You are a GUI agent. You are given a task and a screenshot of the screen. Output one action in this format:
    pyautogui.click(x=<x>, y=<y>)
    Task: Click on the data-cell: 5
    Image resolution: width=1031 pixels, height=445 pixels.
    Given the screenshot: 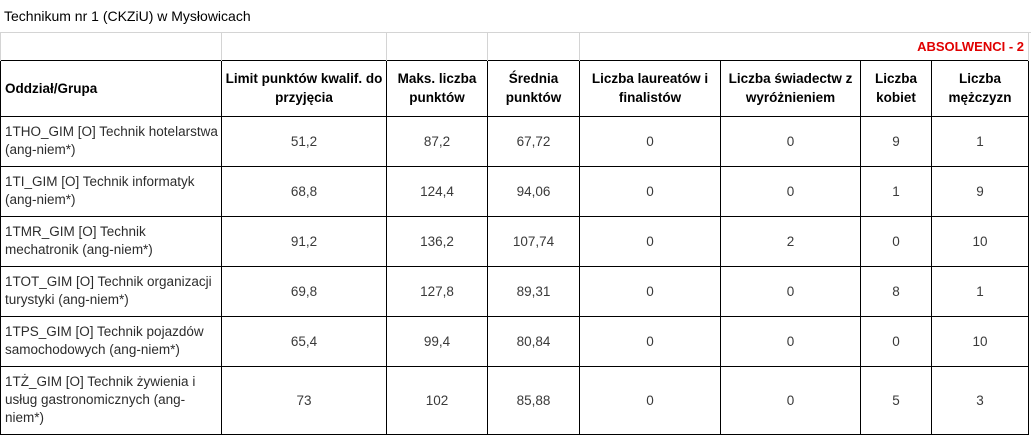 What is the action you would take?
    pyautogui.click(x=896, y=400)
    